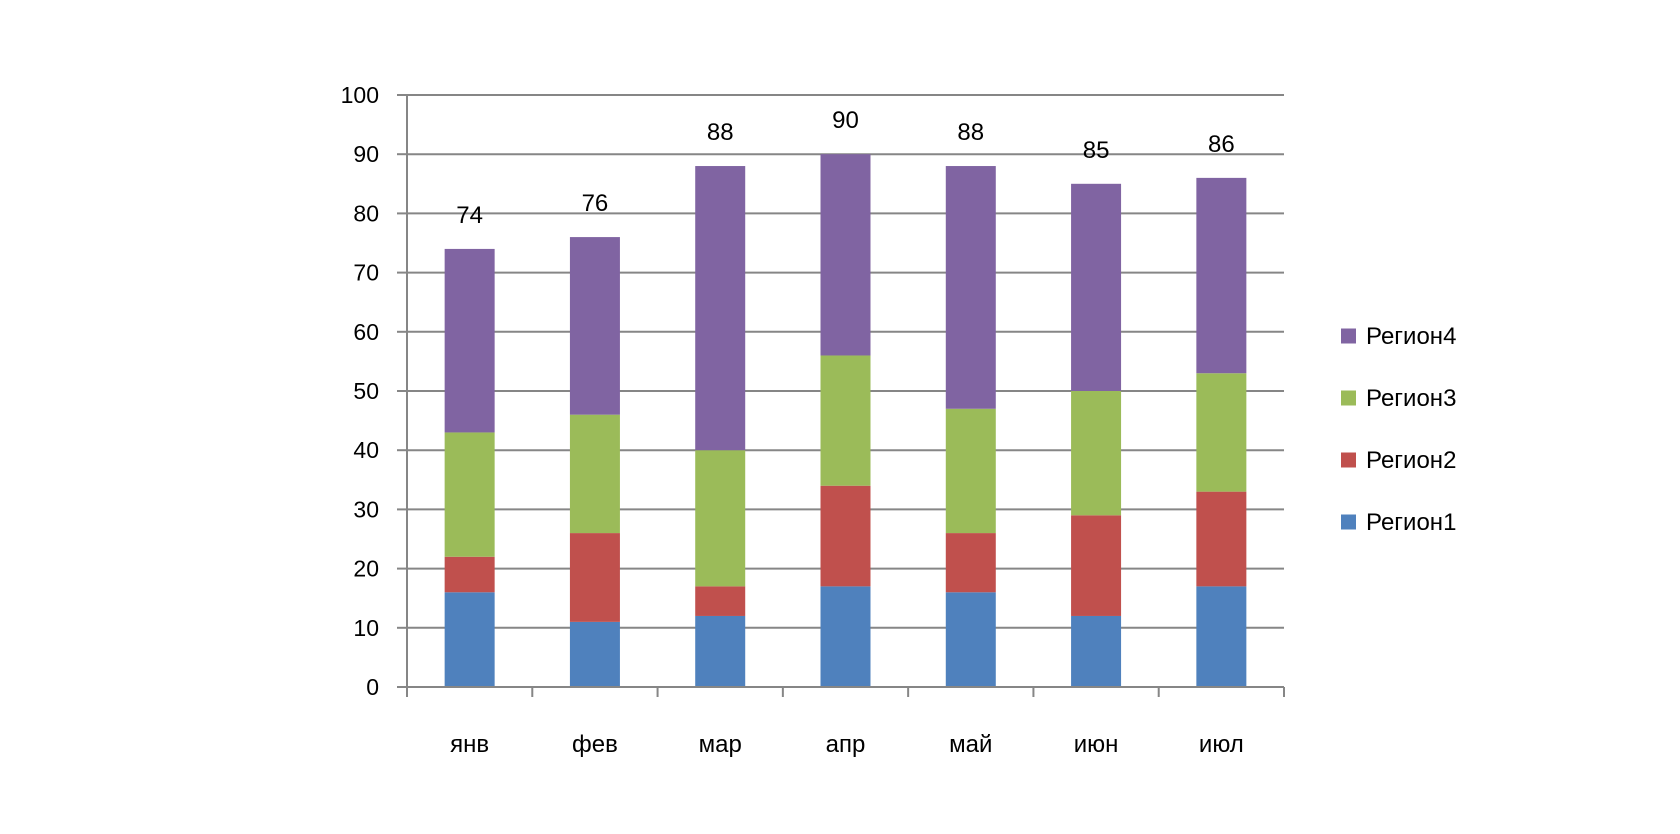  Describe the element at coordinates (366, 450) in the screenshot. I see `y-tick-label: 40` at that location.